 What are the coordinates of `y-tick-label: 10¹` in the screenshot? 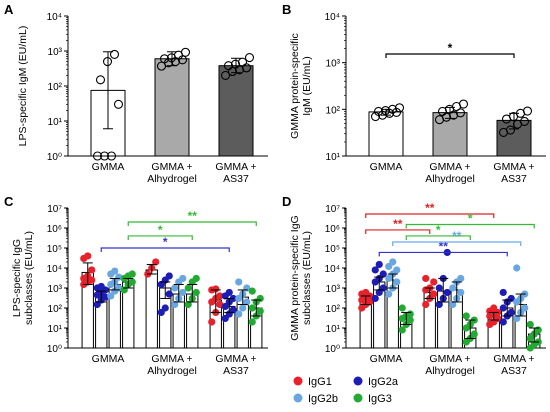 It's located at (55, 329).